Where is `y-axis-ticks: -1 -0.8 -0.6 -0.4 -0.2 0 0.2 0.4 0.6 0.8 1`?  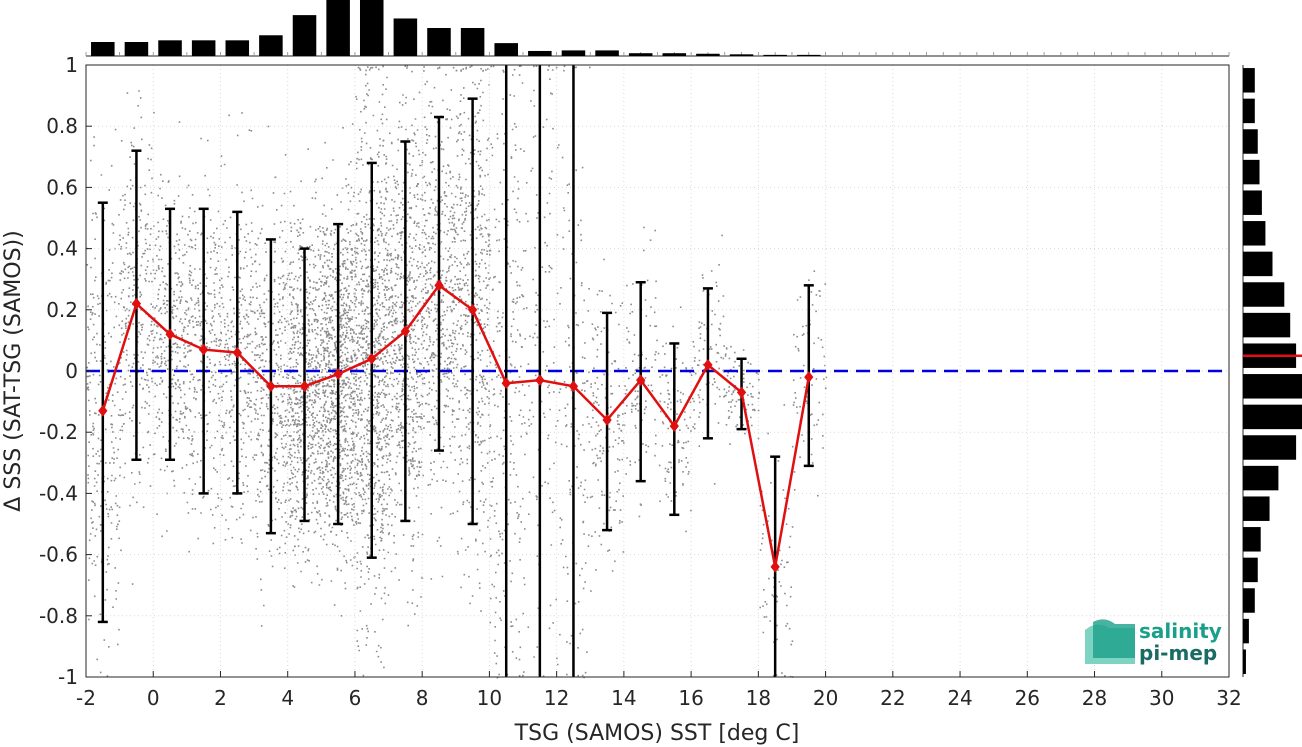 y-axis-ticks: -1 -0.8 -0.6 -0.4 -0.2 0 0.2 0.4 0.6 0.8 1 is located at coordinates (65, 371).